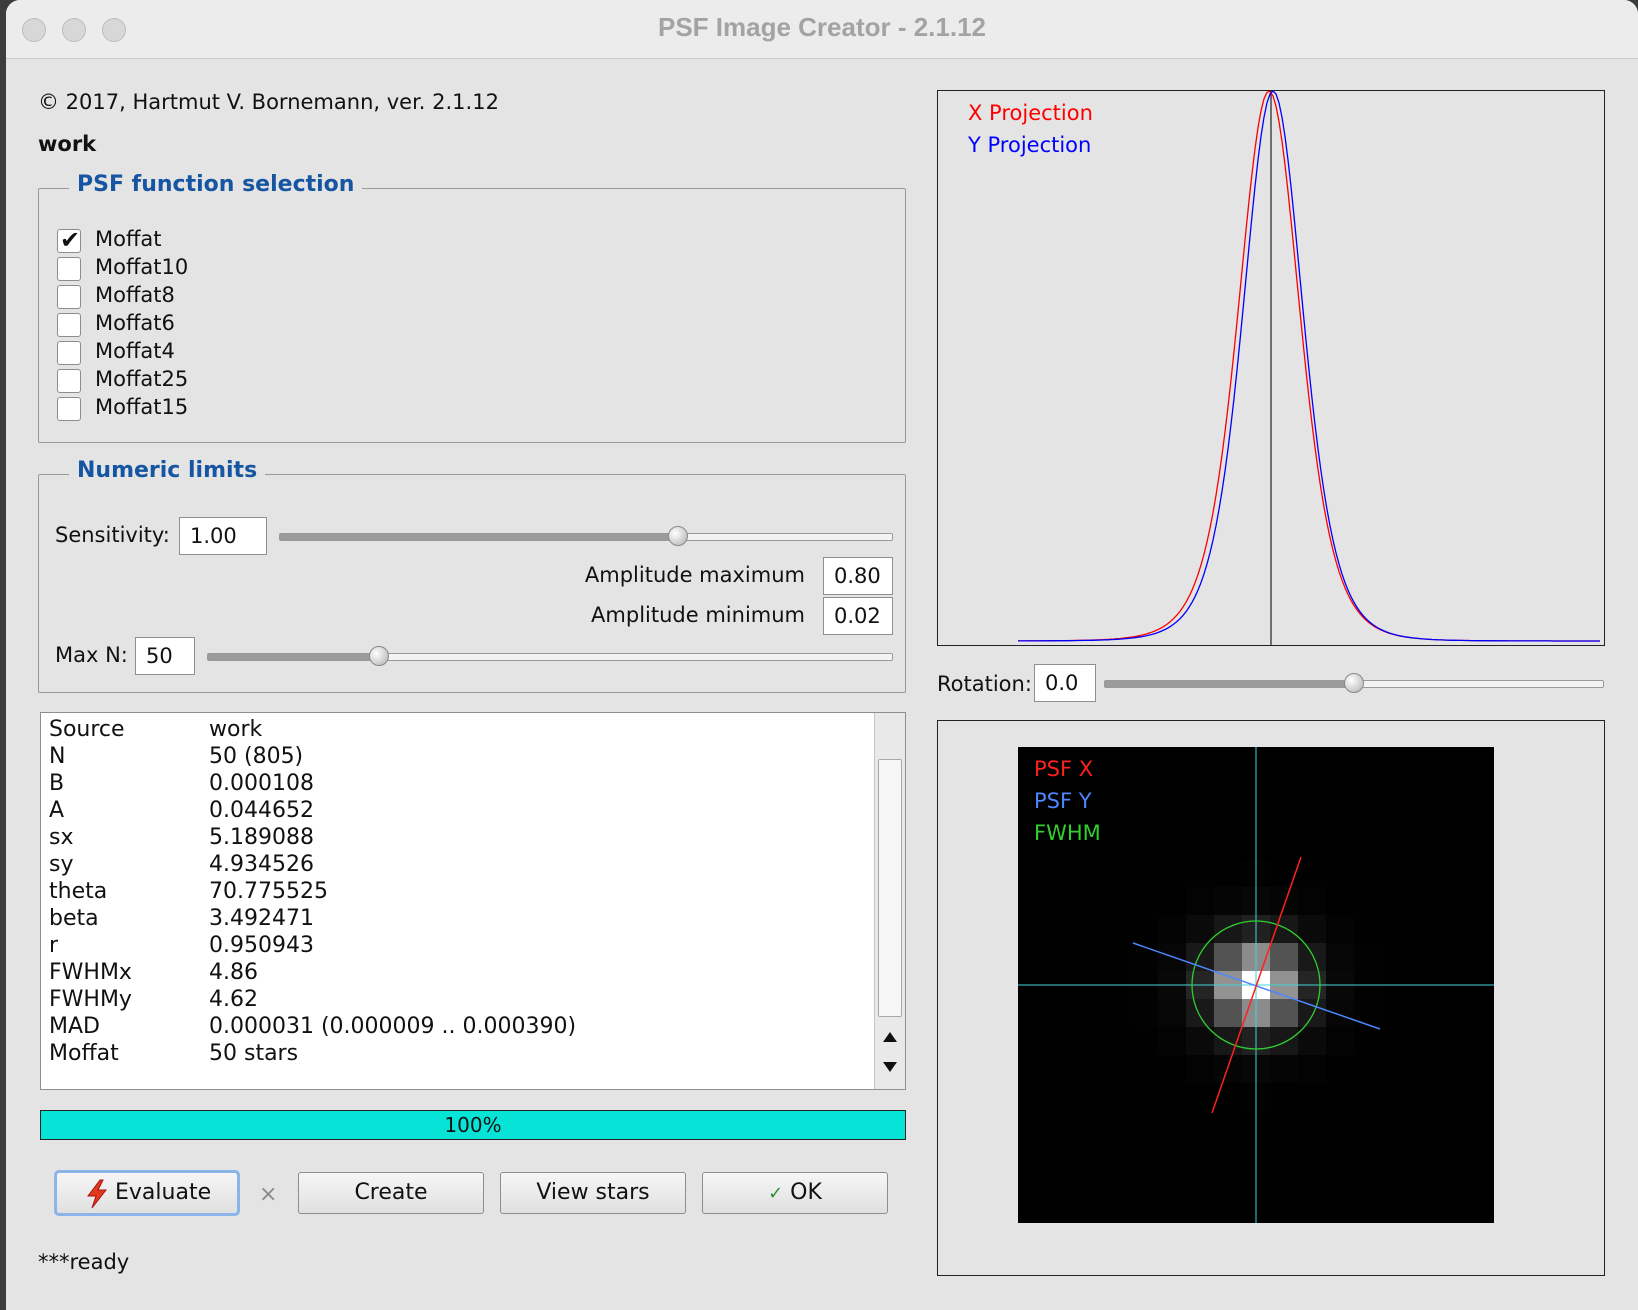 Image resolution: width=1638 pixels, height=1310 pixels. What do you see at coordinates (114, 30) in the screenshot?
I see `zoom-window-button` at bounding box center [114, 30].